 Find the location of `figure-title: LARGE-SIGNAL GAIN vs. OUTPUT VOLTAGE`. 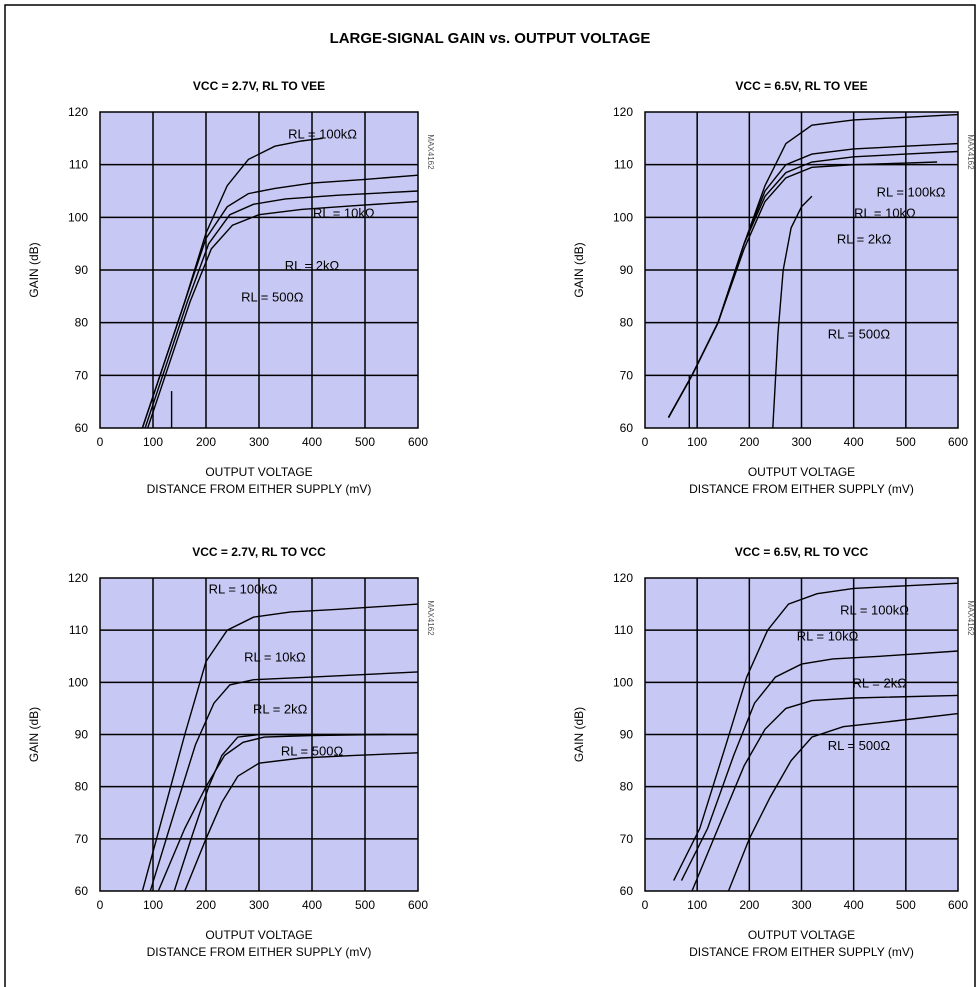

figure-title: LARGE-SIGNAL GAIN vs. OUTPUT VOLTAGE is located at coordinates (490, 38).